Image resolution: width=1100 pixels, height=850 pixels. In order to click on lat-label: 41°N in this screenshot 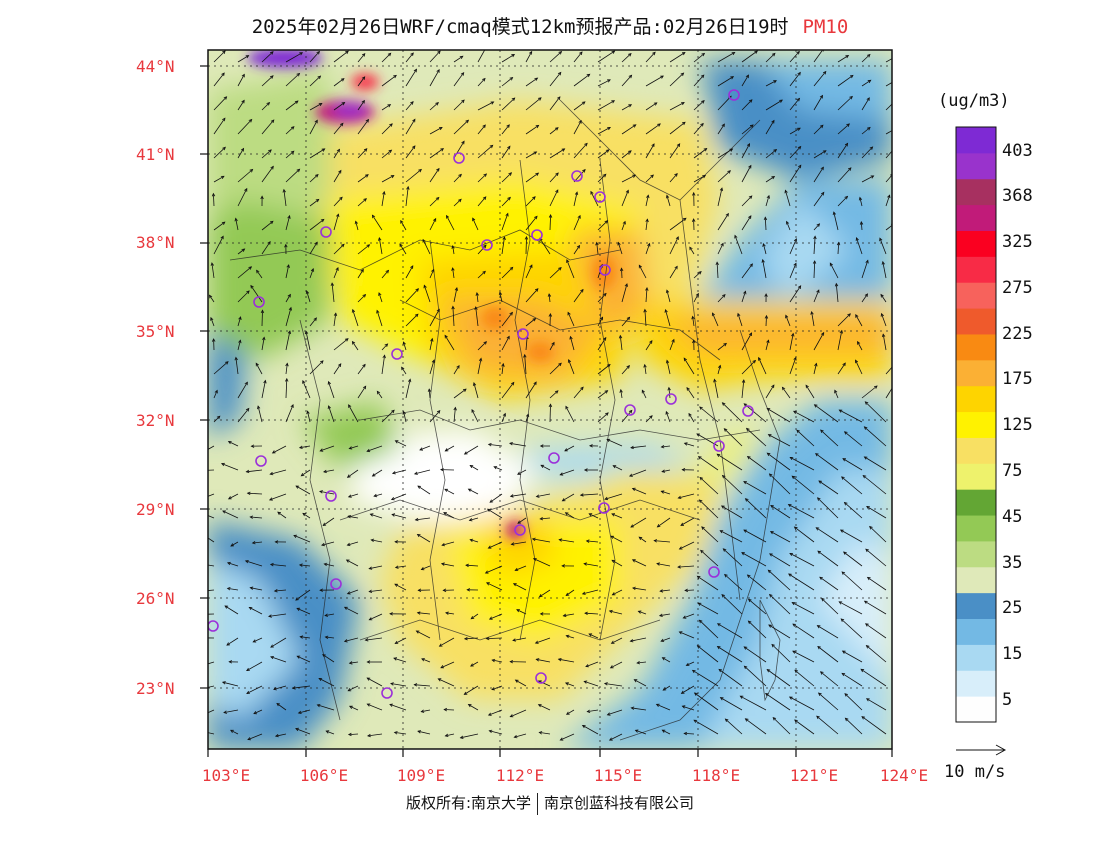, I will do `click(155, 154)`.